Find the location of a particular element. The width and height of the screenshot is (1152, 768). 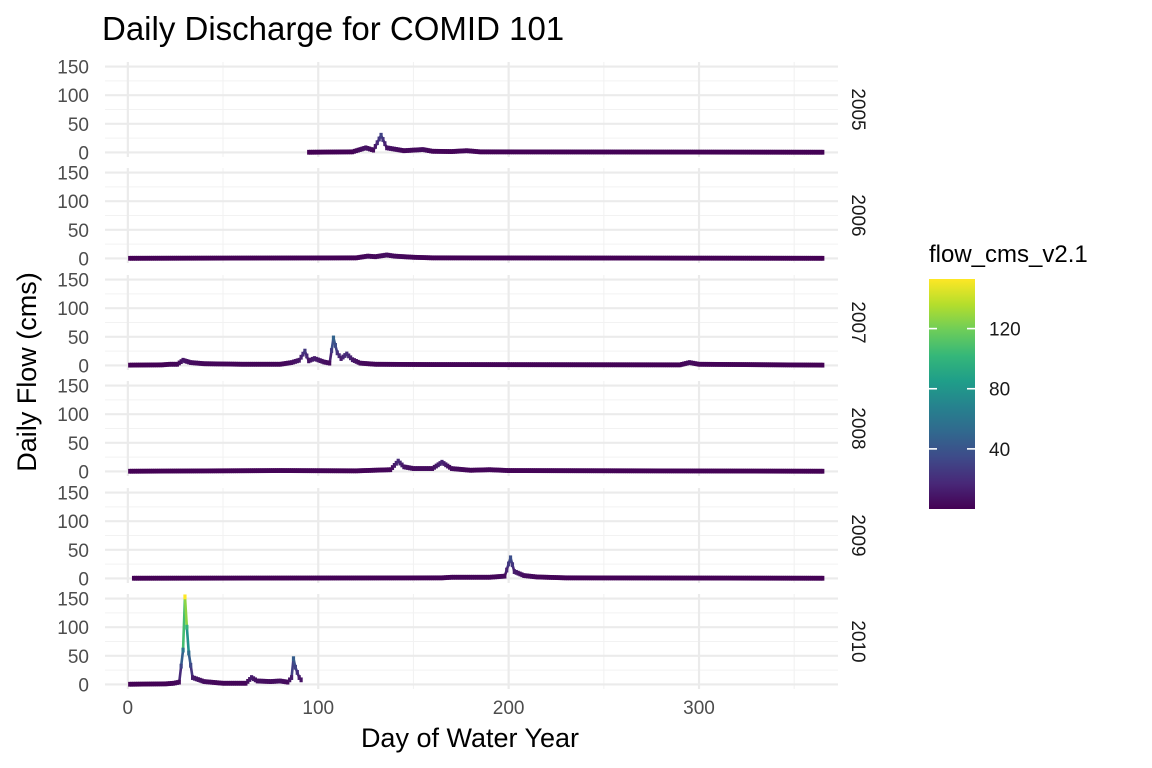

y-tick-label: 150 is located at coordinates (73, 600).